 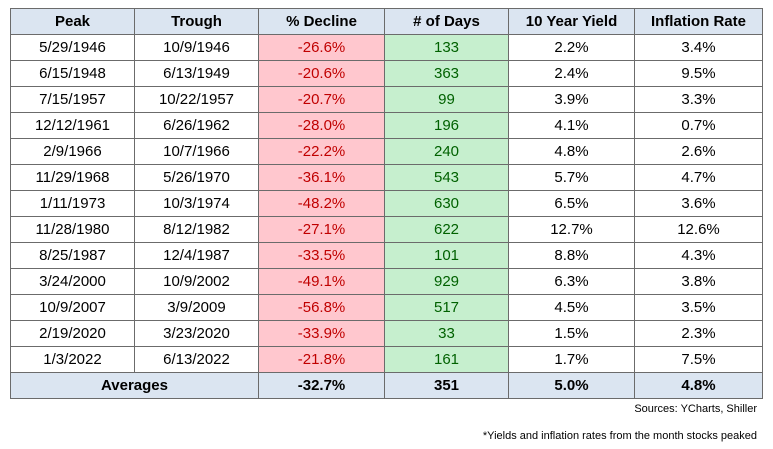 What do you see at coordinates (196, 281) in the screenshot?
I see `trough-cell: 10/9/2002` at bounding box center [196, 281].